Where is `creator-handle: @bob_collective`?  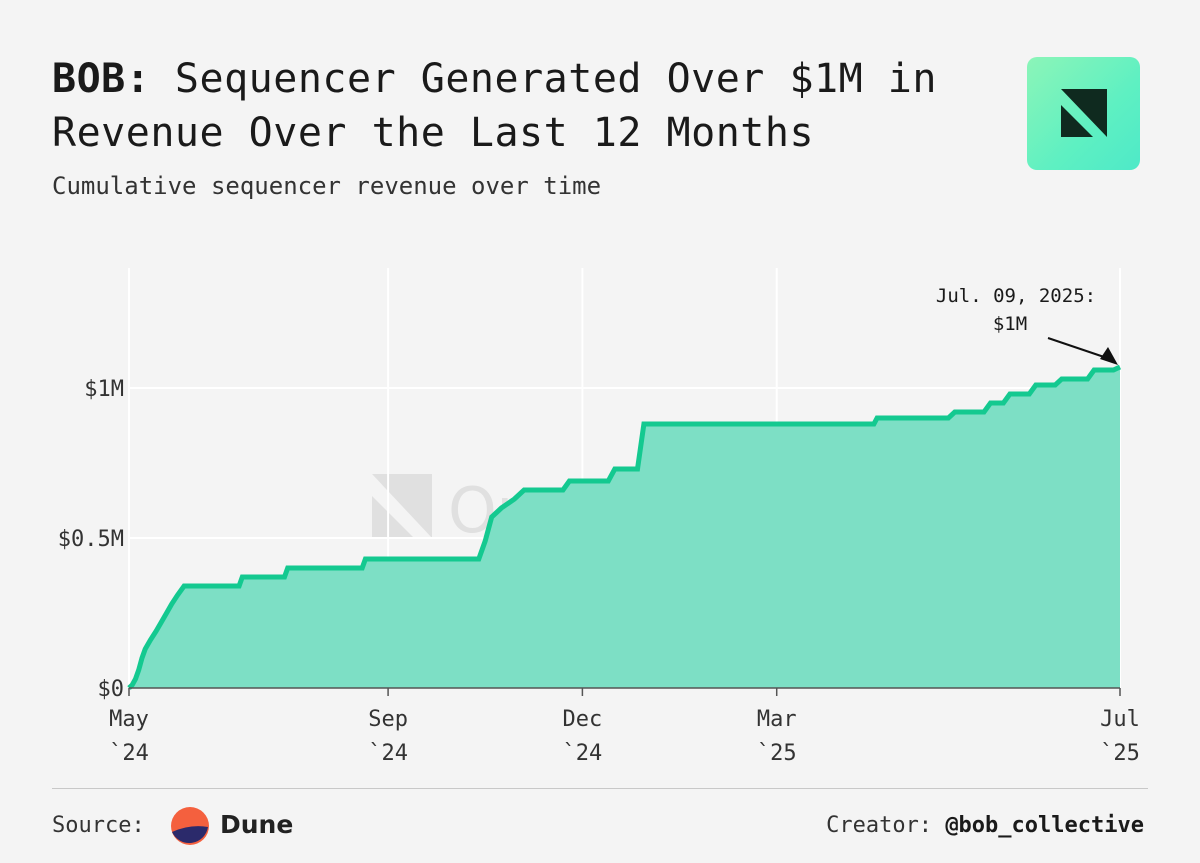
creator-handle: @bob_collective is located at coordinates (1044, 825).